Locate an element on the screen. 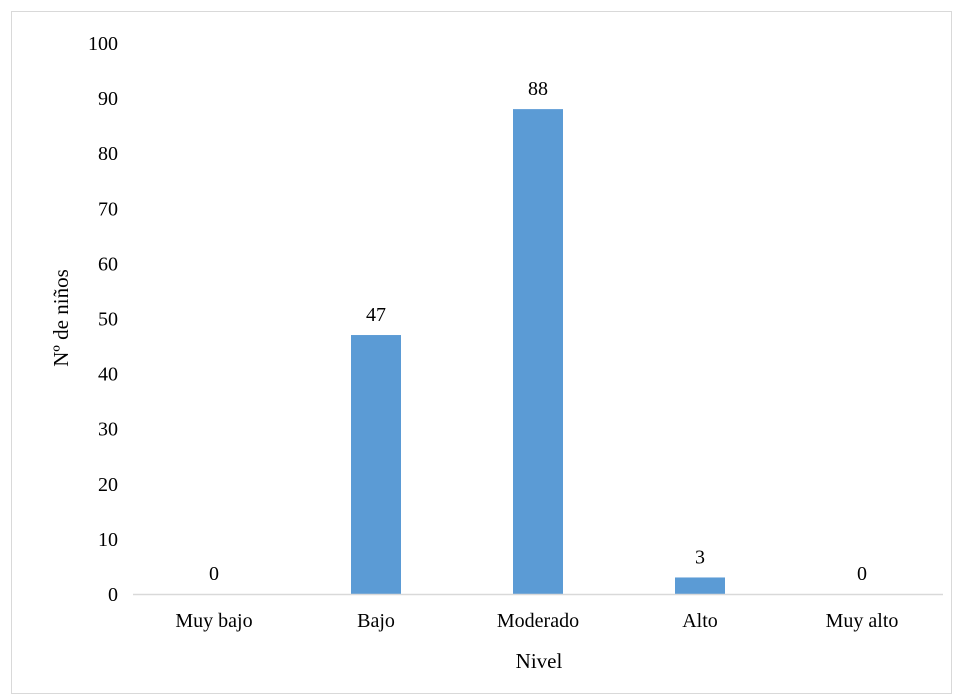 This screenshot has height=698, width=956. y-tick-label: 10 is located at coordinates (108, 540).